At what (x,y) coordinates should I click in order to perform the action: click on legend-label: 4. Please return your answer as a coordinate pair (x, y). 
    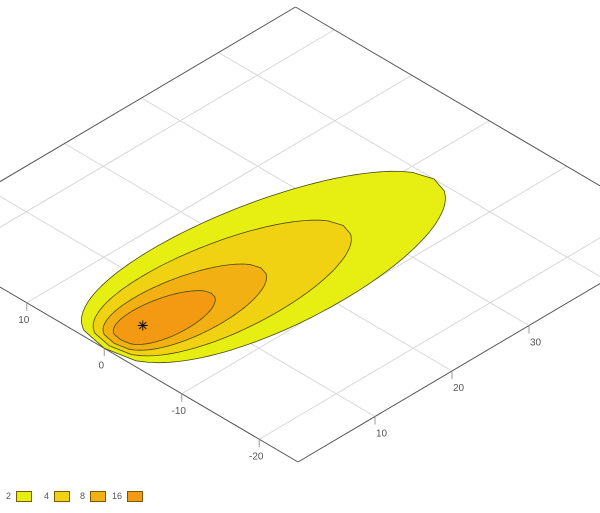
    Looking at the image, I should click on (47, 496).